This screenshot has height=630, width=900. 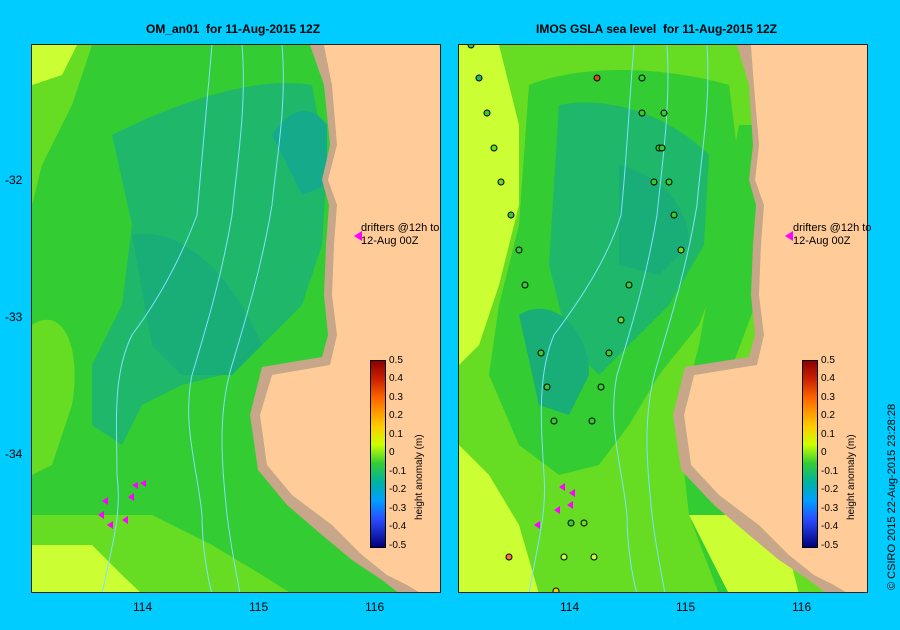 What do you see at coordinates (396, 397) in the screenshot?
I see `left-cbar-label: 0.3` at bounding box center [396, 397].